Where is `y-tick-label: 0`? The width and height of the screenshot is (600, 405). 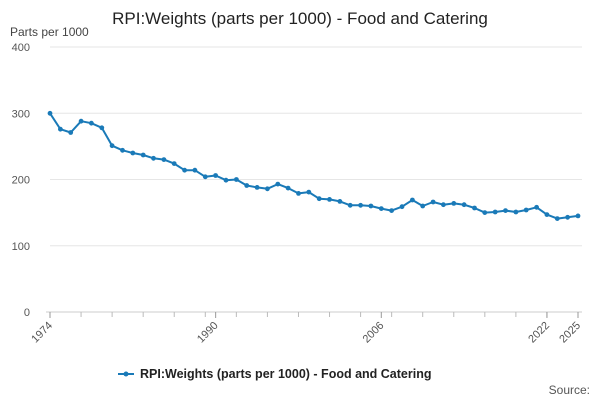 y-tick-label: 0 is located at coordinates (27, 313).